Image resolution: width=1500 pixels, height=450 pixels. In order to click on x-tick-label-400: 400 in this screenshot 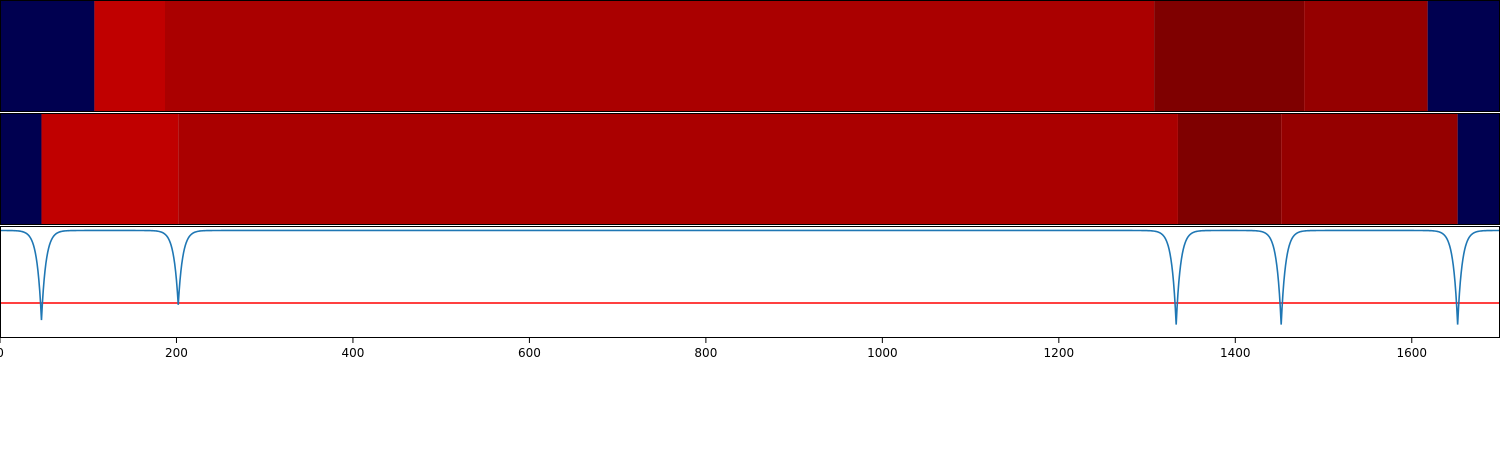, I will do `click(352, 353)`.